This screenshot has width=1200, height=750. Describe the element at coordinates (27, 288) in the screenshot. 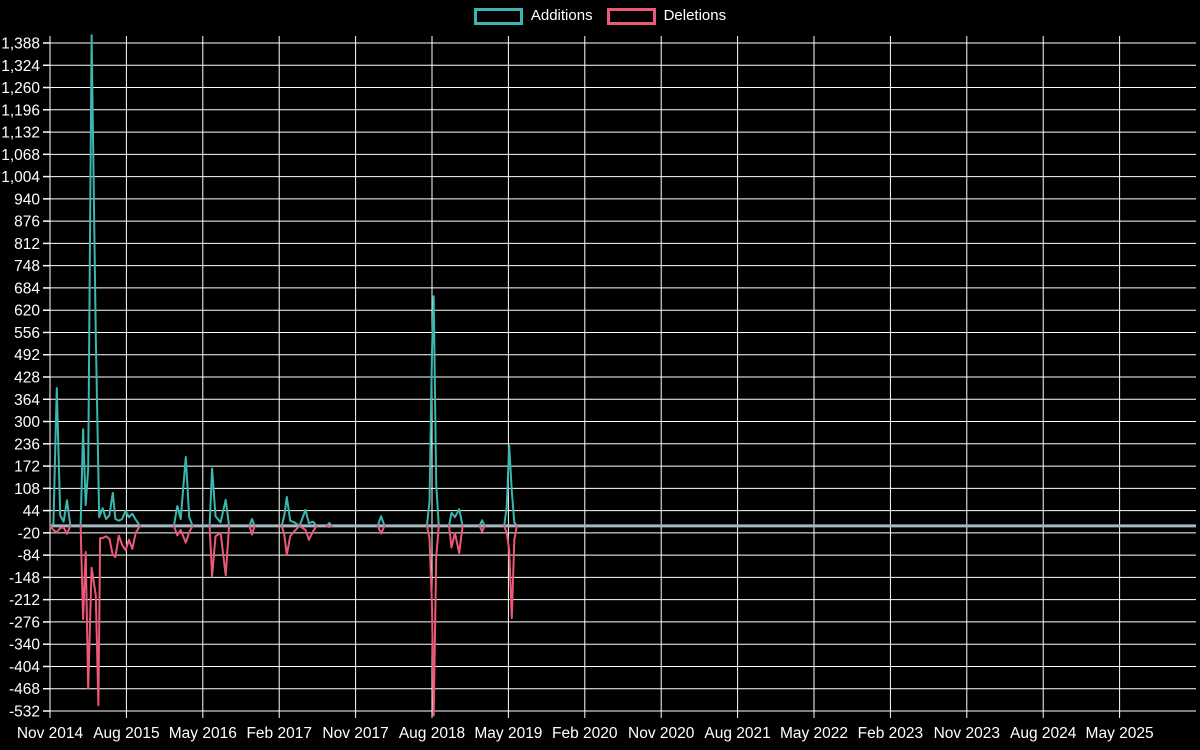

I see `y-axis-label: 684` at that location.